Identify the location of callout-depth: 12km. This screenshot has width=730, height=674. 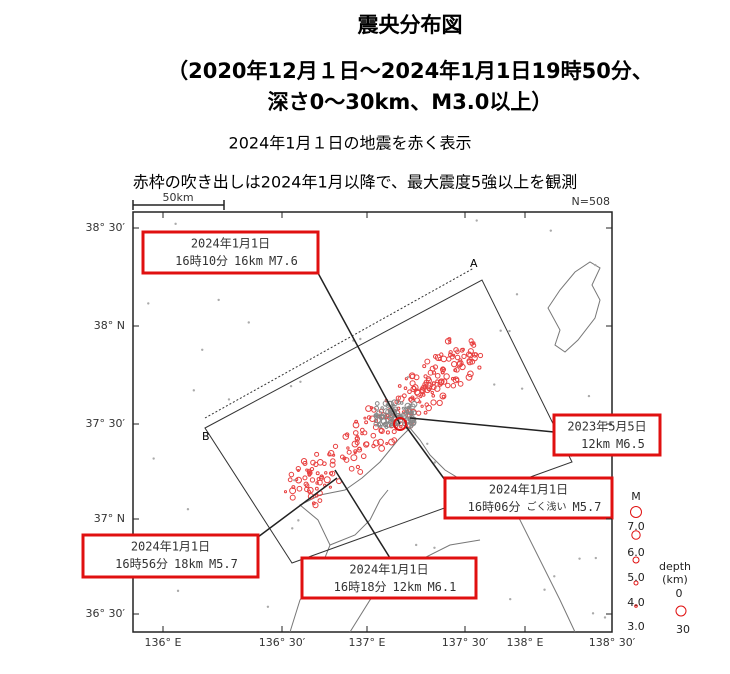
(407, 587).